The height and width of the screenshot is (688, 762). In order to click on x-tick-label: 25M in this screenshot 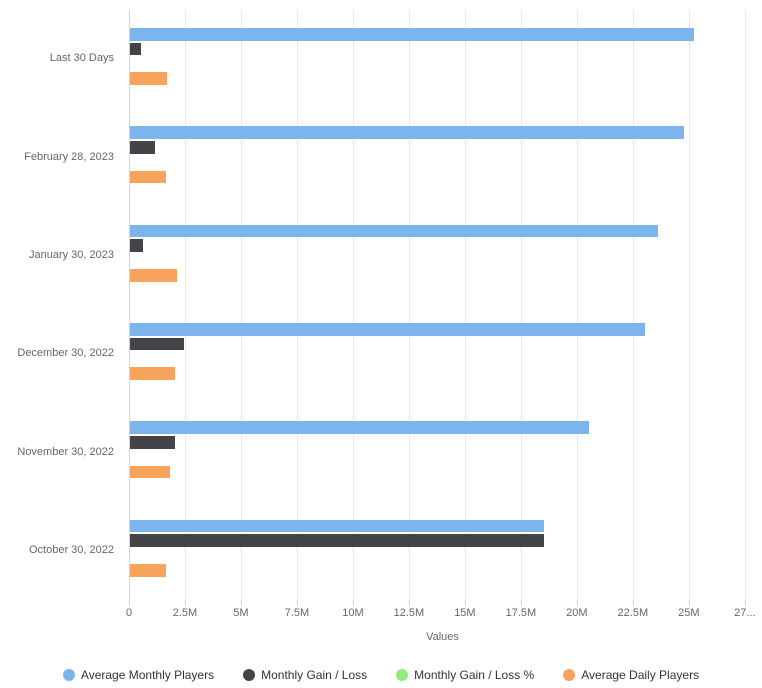, I will do `click(689, 613)`.